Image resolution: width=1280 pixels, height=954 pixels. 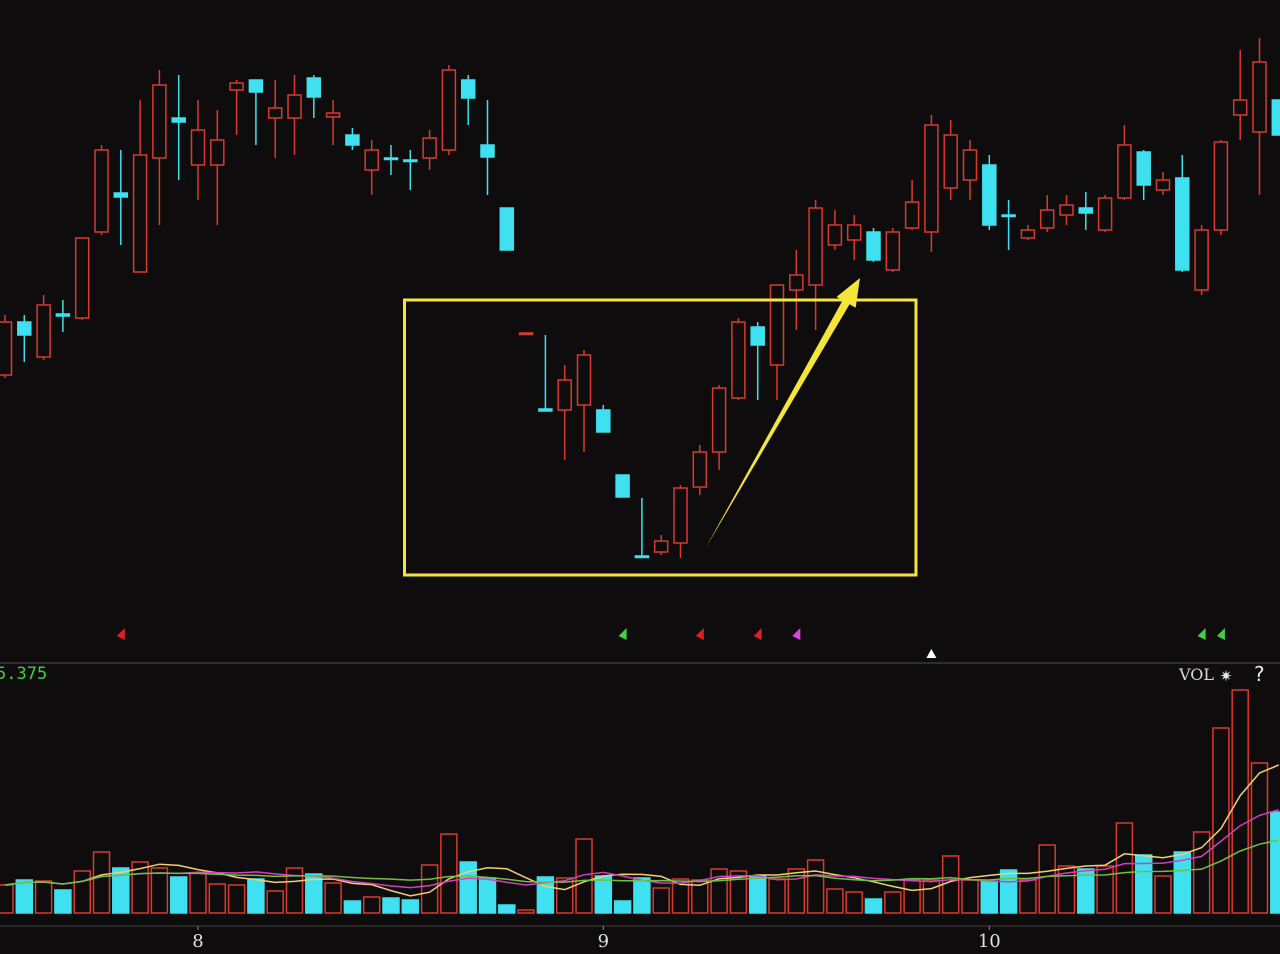 What do you see at coordinates (782, 413) in the screenshot?
I see `trend-arrow` at bounding box center [782, 413].